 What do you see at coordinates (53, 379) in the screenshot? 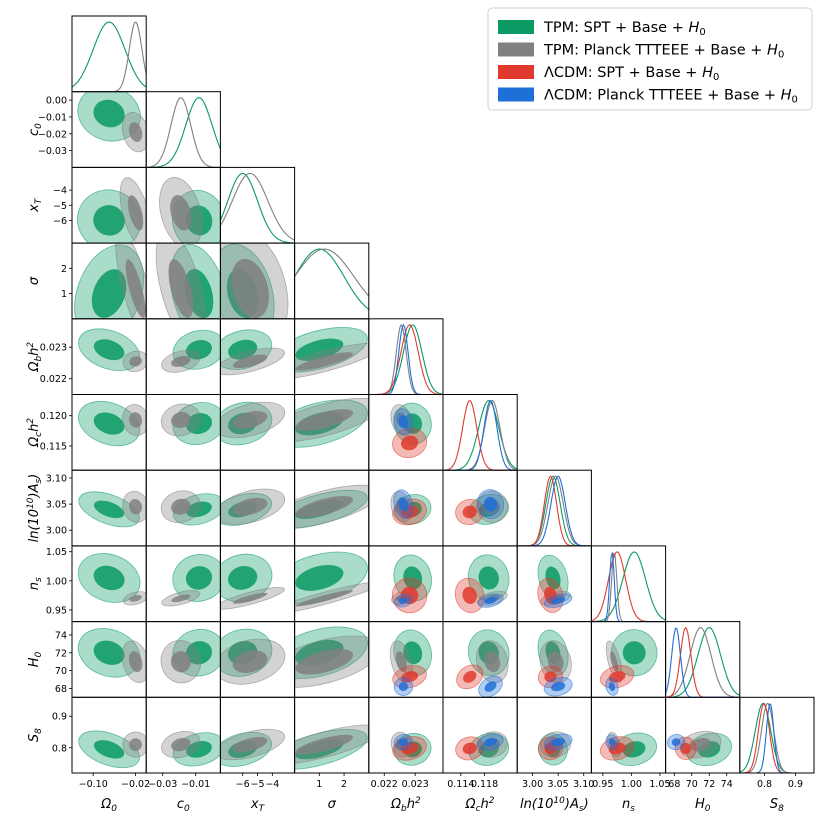
I see `y-tick-label: 0.022` at bounding box center [53, 379].